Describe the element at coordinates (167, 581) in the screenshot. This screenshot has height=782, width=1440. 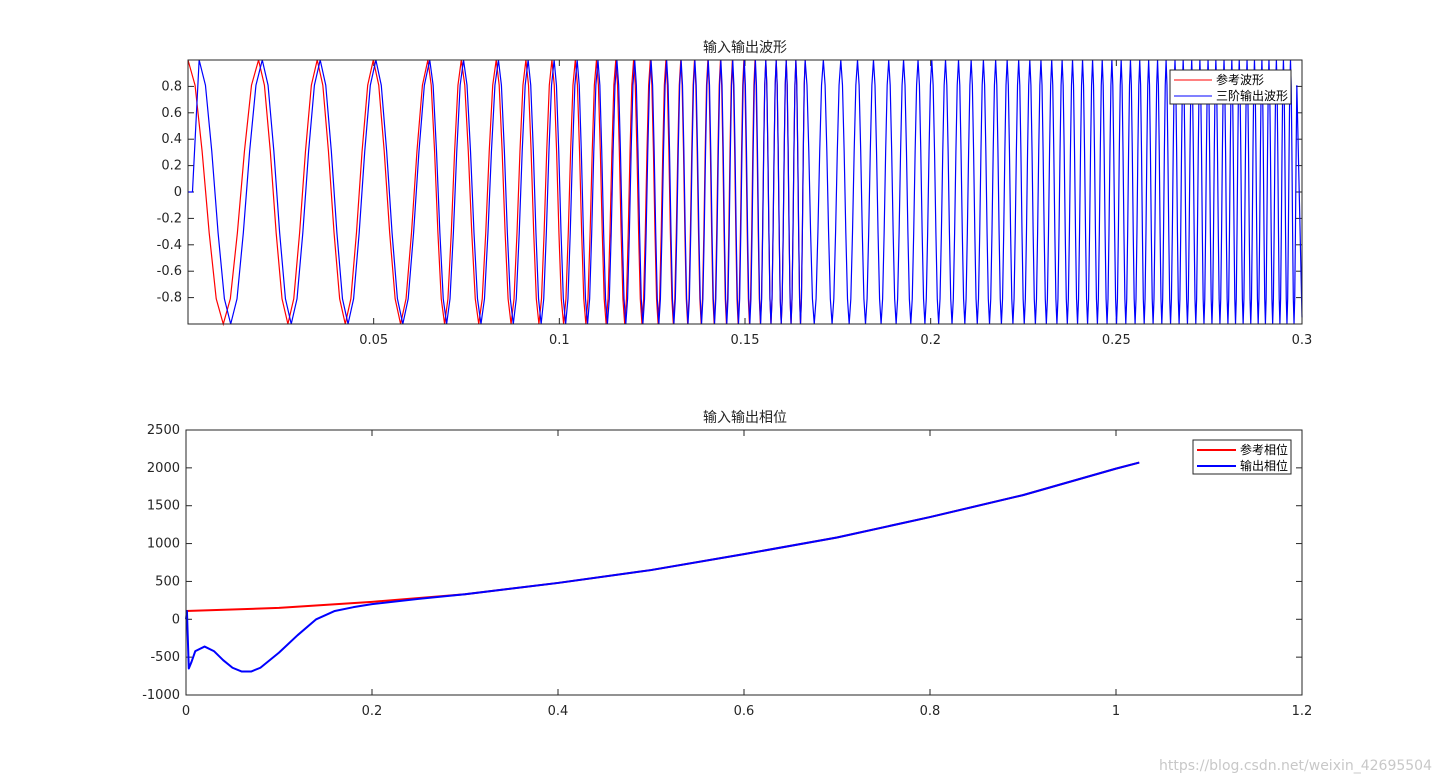
I see `y-tick-label: 500` at that location.